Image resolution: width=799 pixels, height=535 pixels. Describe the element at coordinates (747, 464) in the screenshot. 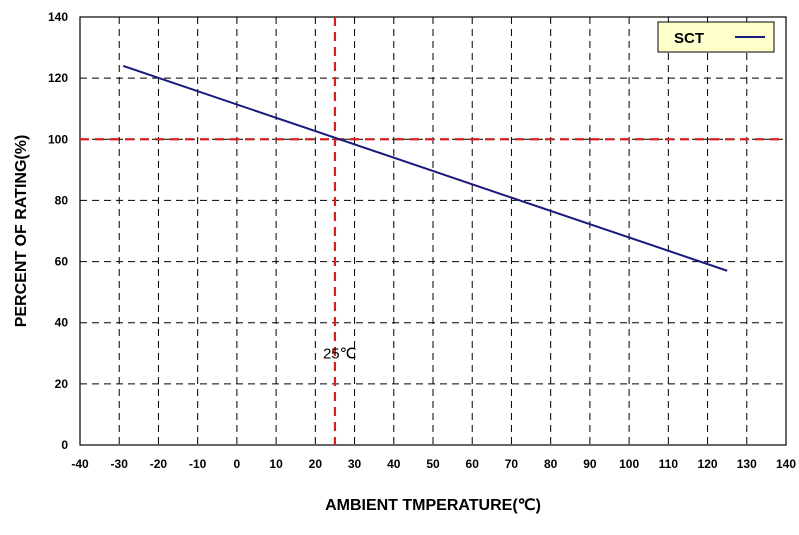

I see `x-tick-label: 130` at that location.